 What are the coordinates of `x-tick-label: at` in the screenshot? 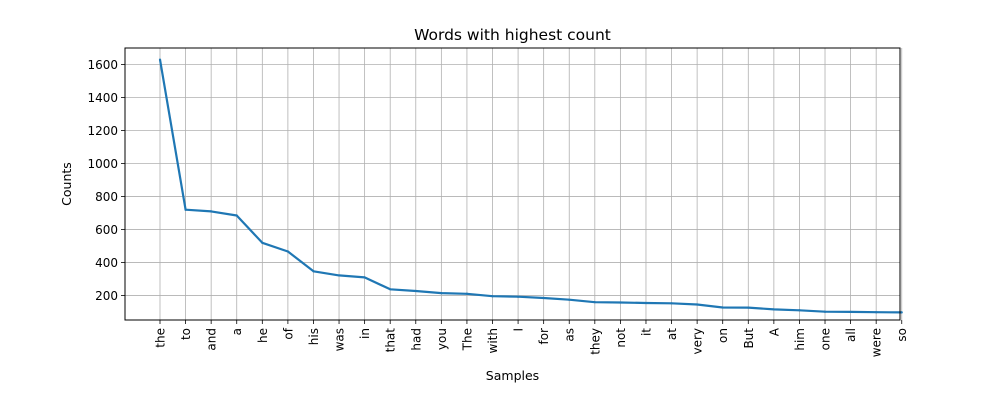 It's located at (672, 334).